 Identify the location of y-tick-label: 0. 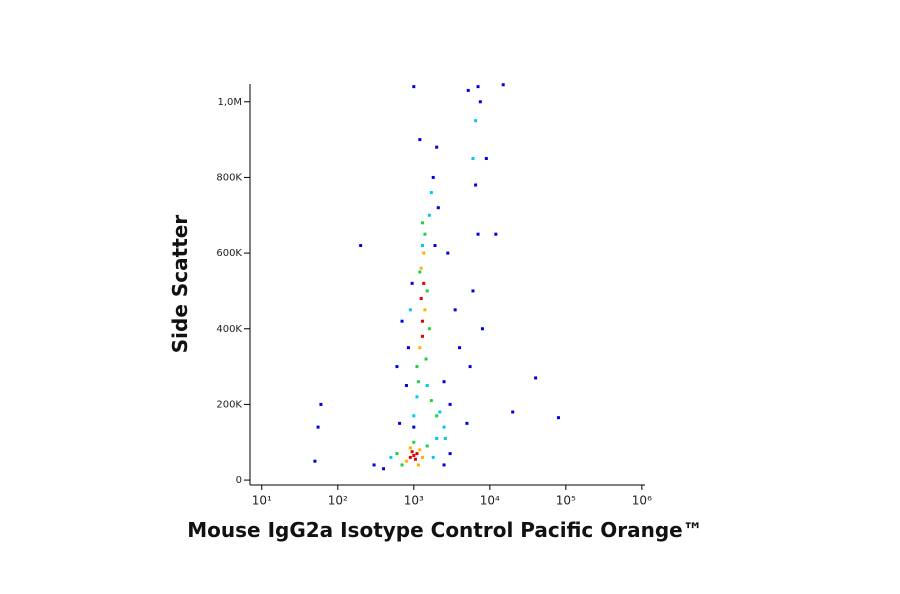
(239, 480).